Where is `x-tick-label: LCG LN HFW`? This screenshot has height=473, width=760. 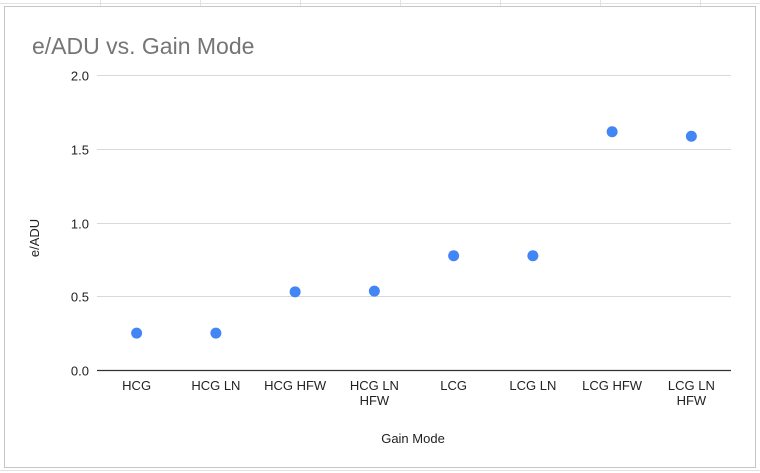 x-tick-label: LCG LN HFW is located at coordinates (691, 393).